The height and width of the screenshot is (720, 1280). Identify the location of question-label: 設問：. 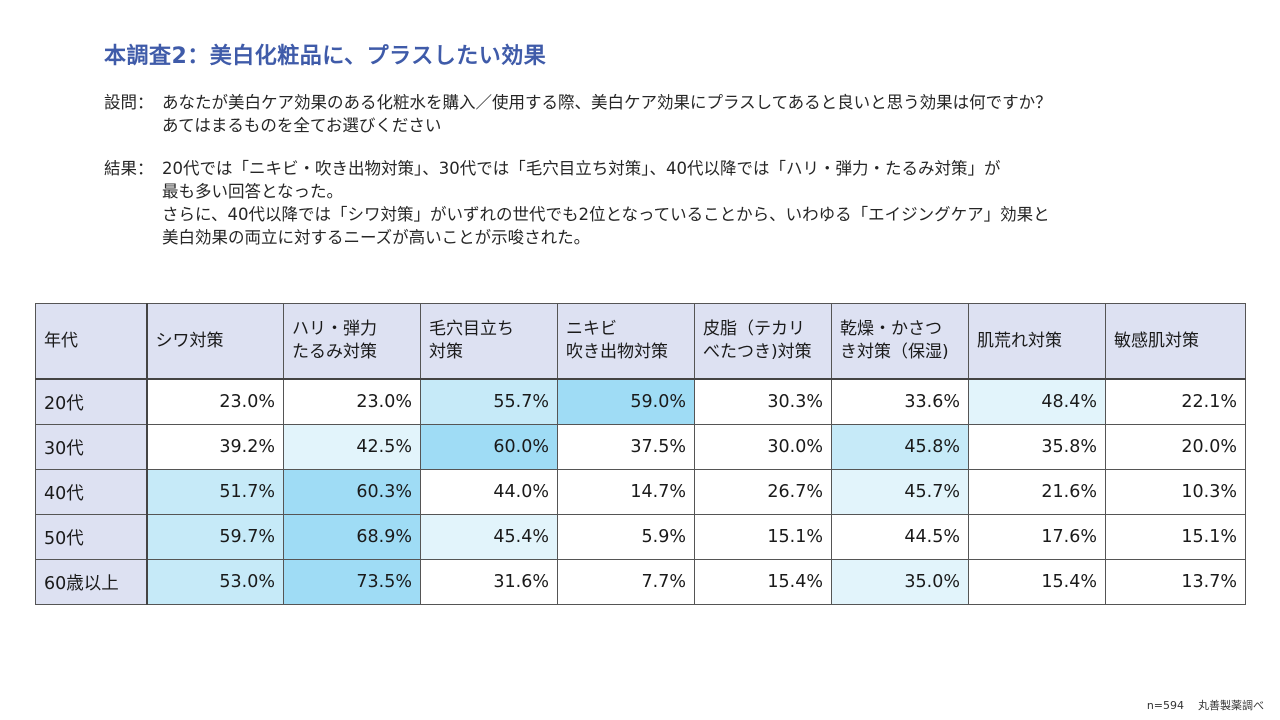
(129, 102).